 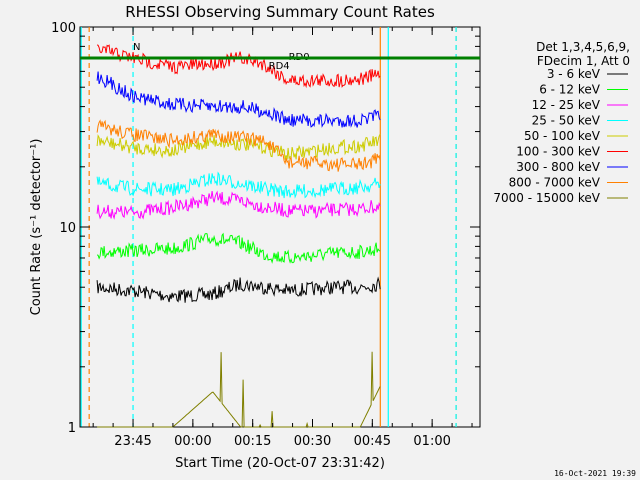 I want to click on legend-entry-label: 50 - 100 keV, so click(x=562, y=136).